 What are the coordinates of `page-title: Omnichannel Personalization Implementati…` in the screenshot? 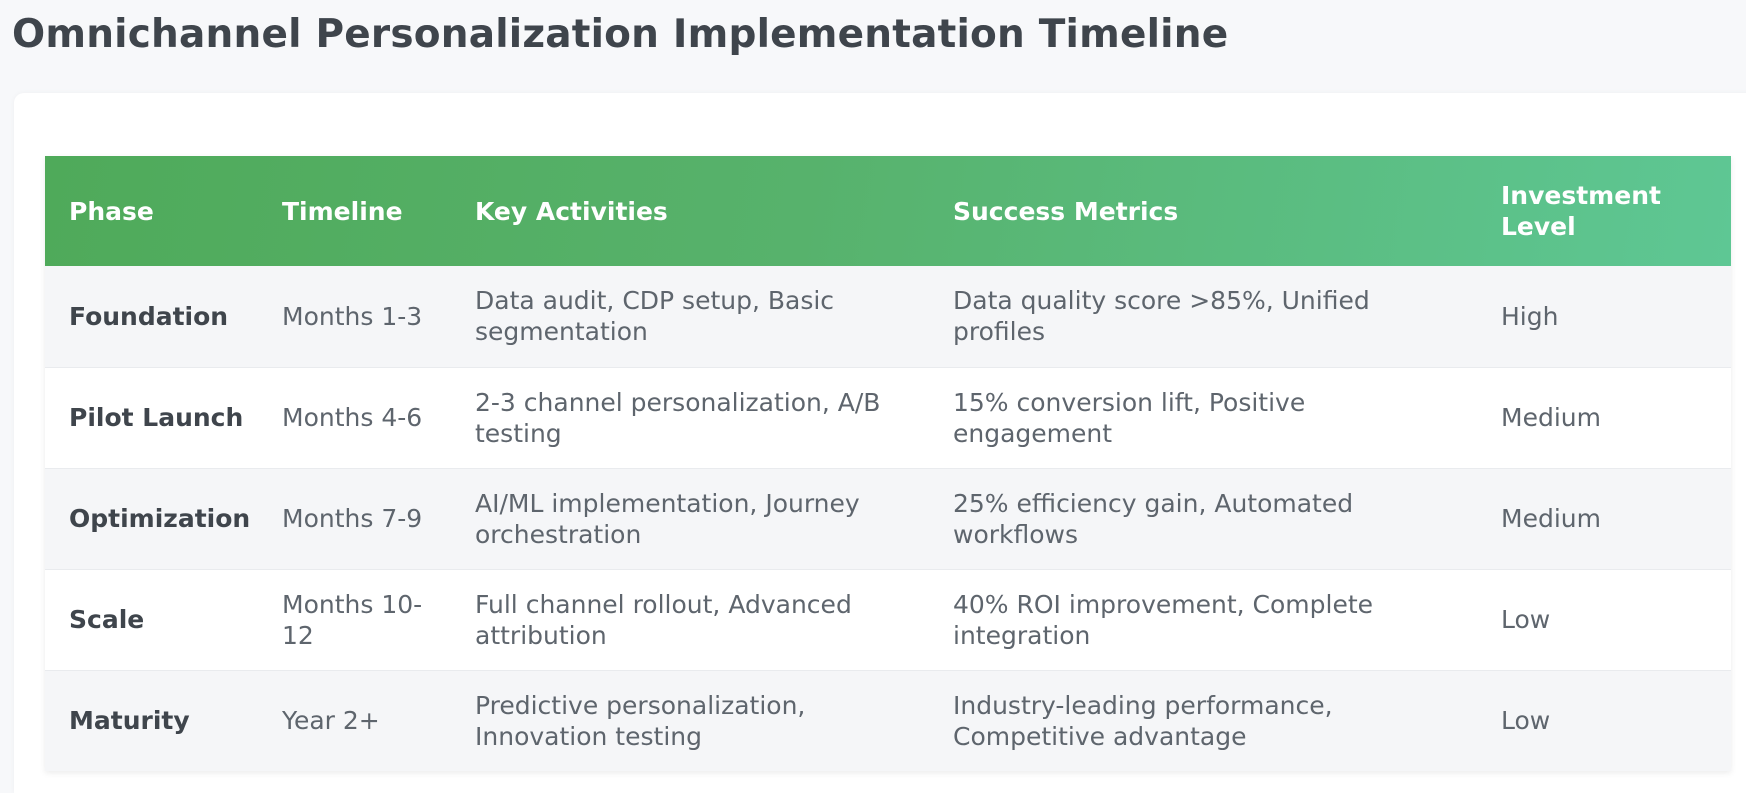 It's located at (620, 34).